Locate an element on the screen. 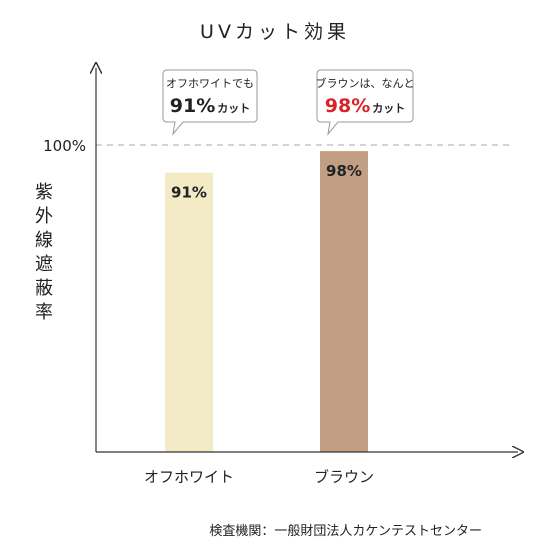  callout-2: ブラウンは、なんと 98% カット is located at coordinates (365, 102).